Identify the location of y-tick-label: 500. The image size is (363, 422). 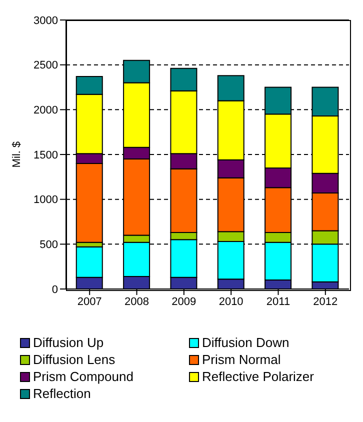
(49, 245).